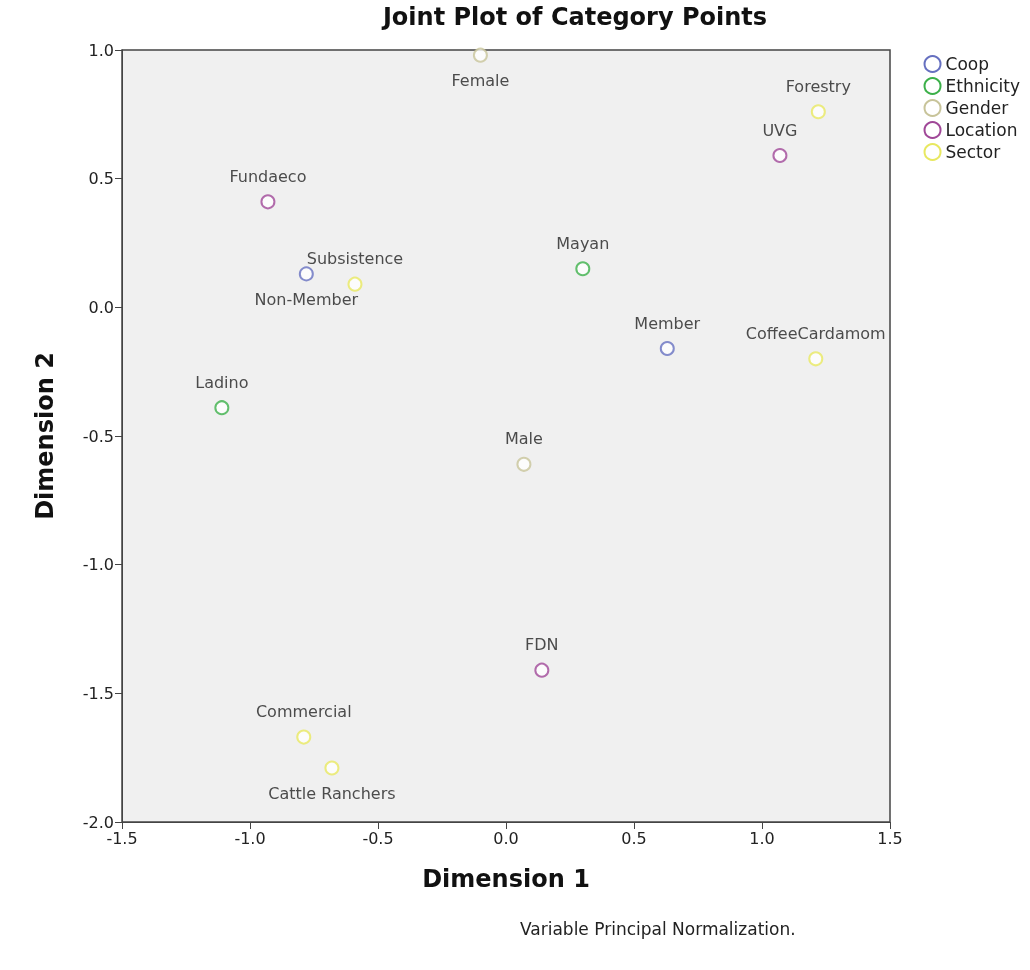 This screenshot has width=1030, height=970. I want to click on legend-label: Coop, so click(967, 64).